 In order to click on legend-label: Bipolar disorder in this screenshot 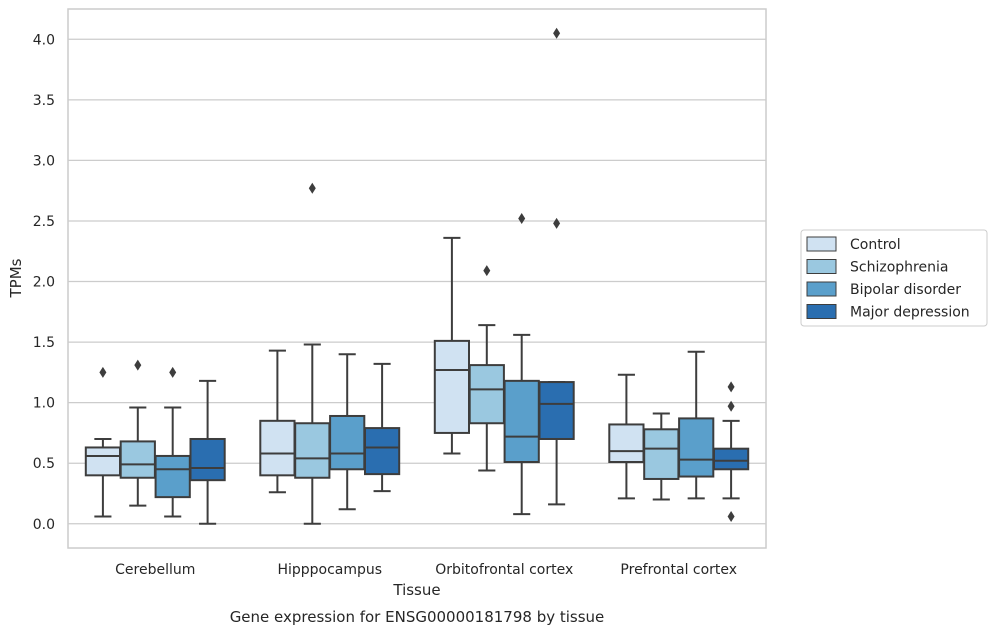, I will do `click(905, 290)`.